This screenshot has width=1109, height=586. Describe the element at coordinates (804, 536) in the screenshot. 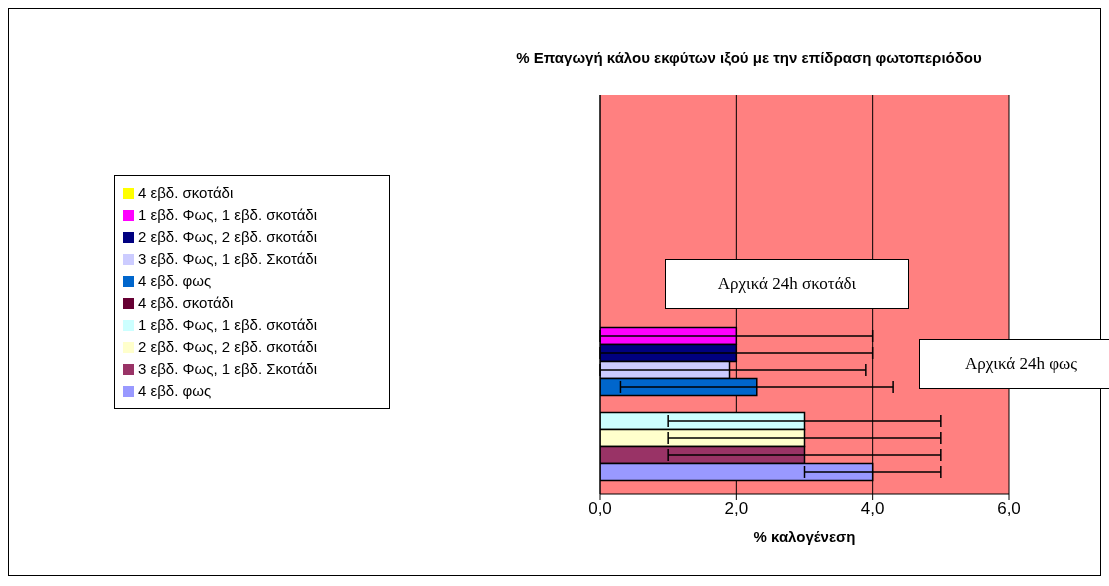

I see `x-axis-title: % καλογένεση` at that location.